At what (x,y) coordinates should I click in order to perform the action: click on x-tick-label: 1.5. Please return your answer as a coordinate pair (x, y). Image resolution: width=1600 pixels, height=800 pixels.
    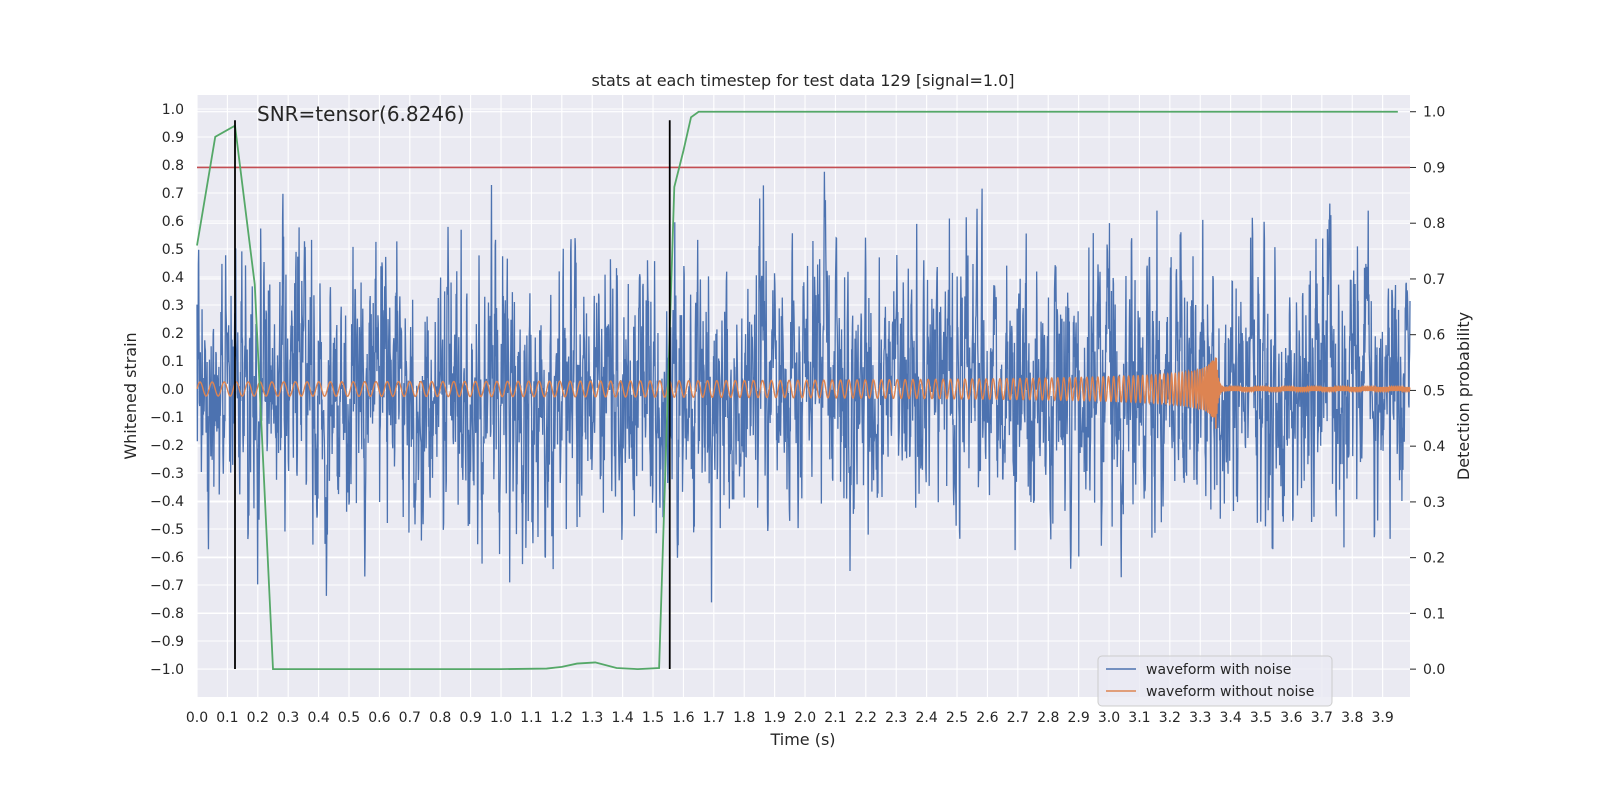
    Looking at the image, I should click on (653, 718).